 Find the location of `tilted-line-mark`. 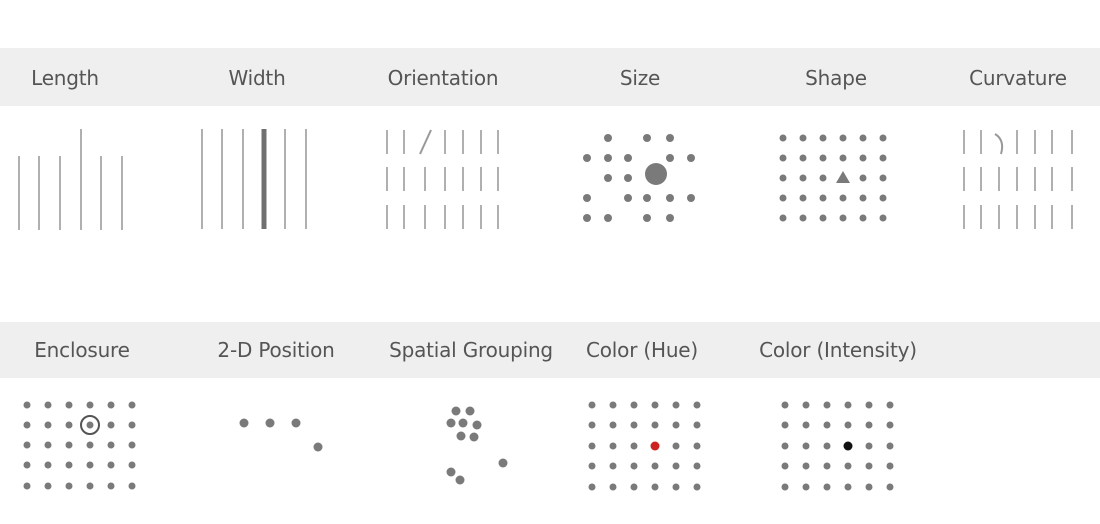

tilted-line-mark is located at coordinates (425, 142).